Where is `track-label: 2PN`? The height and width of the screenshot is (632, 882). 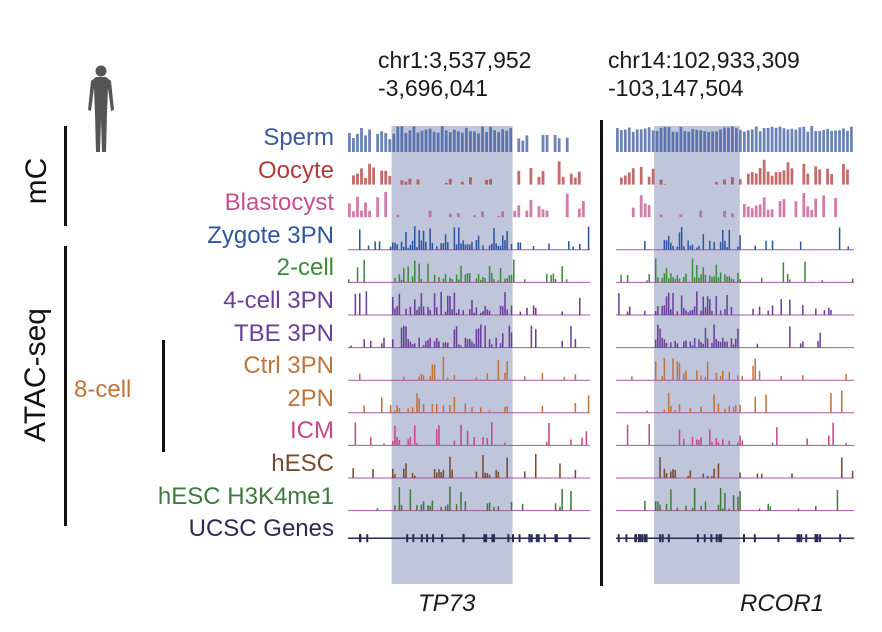
track-label: 2PN is located at coordinates (310, 398).